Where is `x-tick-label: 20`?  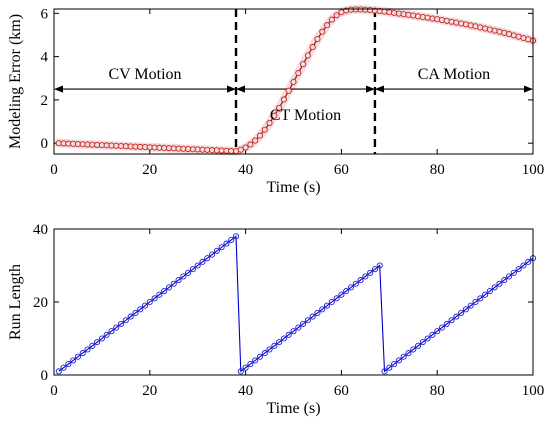
x-tick-label: 20 is located at coordinates (149, 170).